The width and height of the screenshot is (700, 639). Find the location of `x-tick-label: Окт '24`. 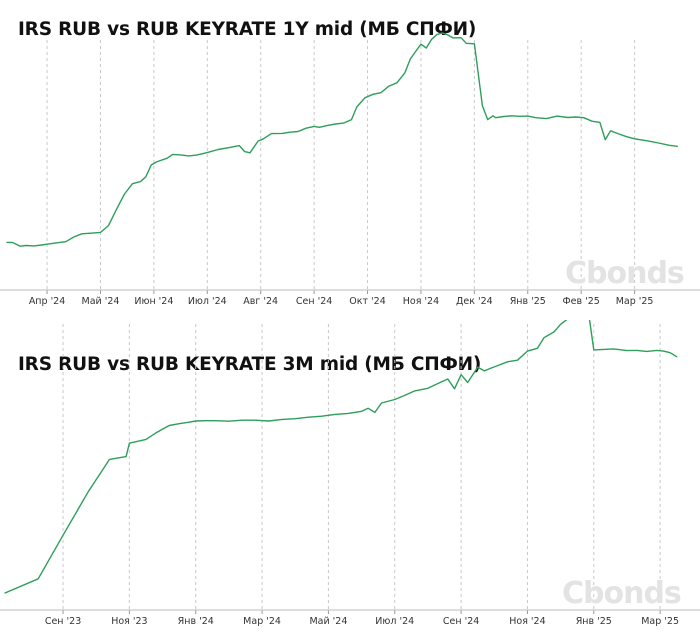

x-tick-label: Окт '24 is located at coordinates (367, 301).